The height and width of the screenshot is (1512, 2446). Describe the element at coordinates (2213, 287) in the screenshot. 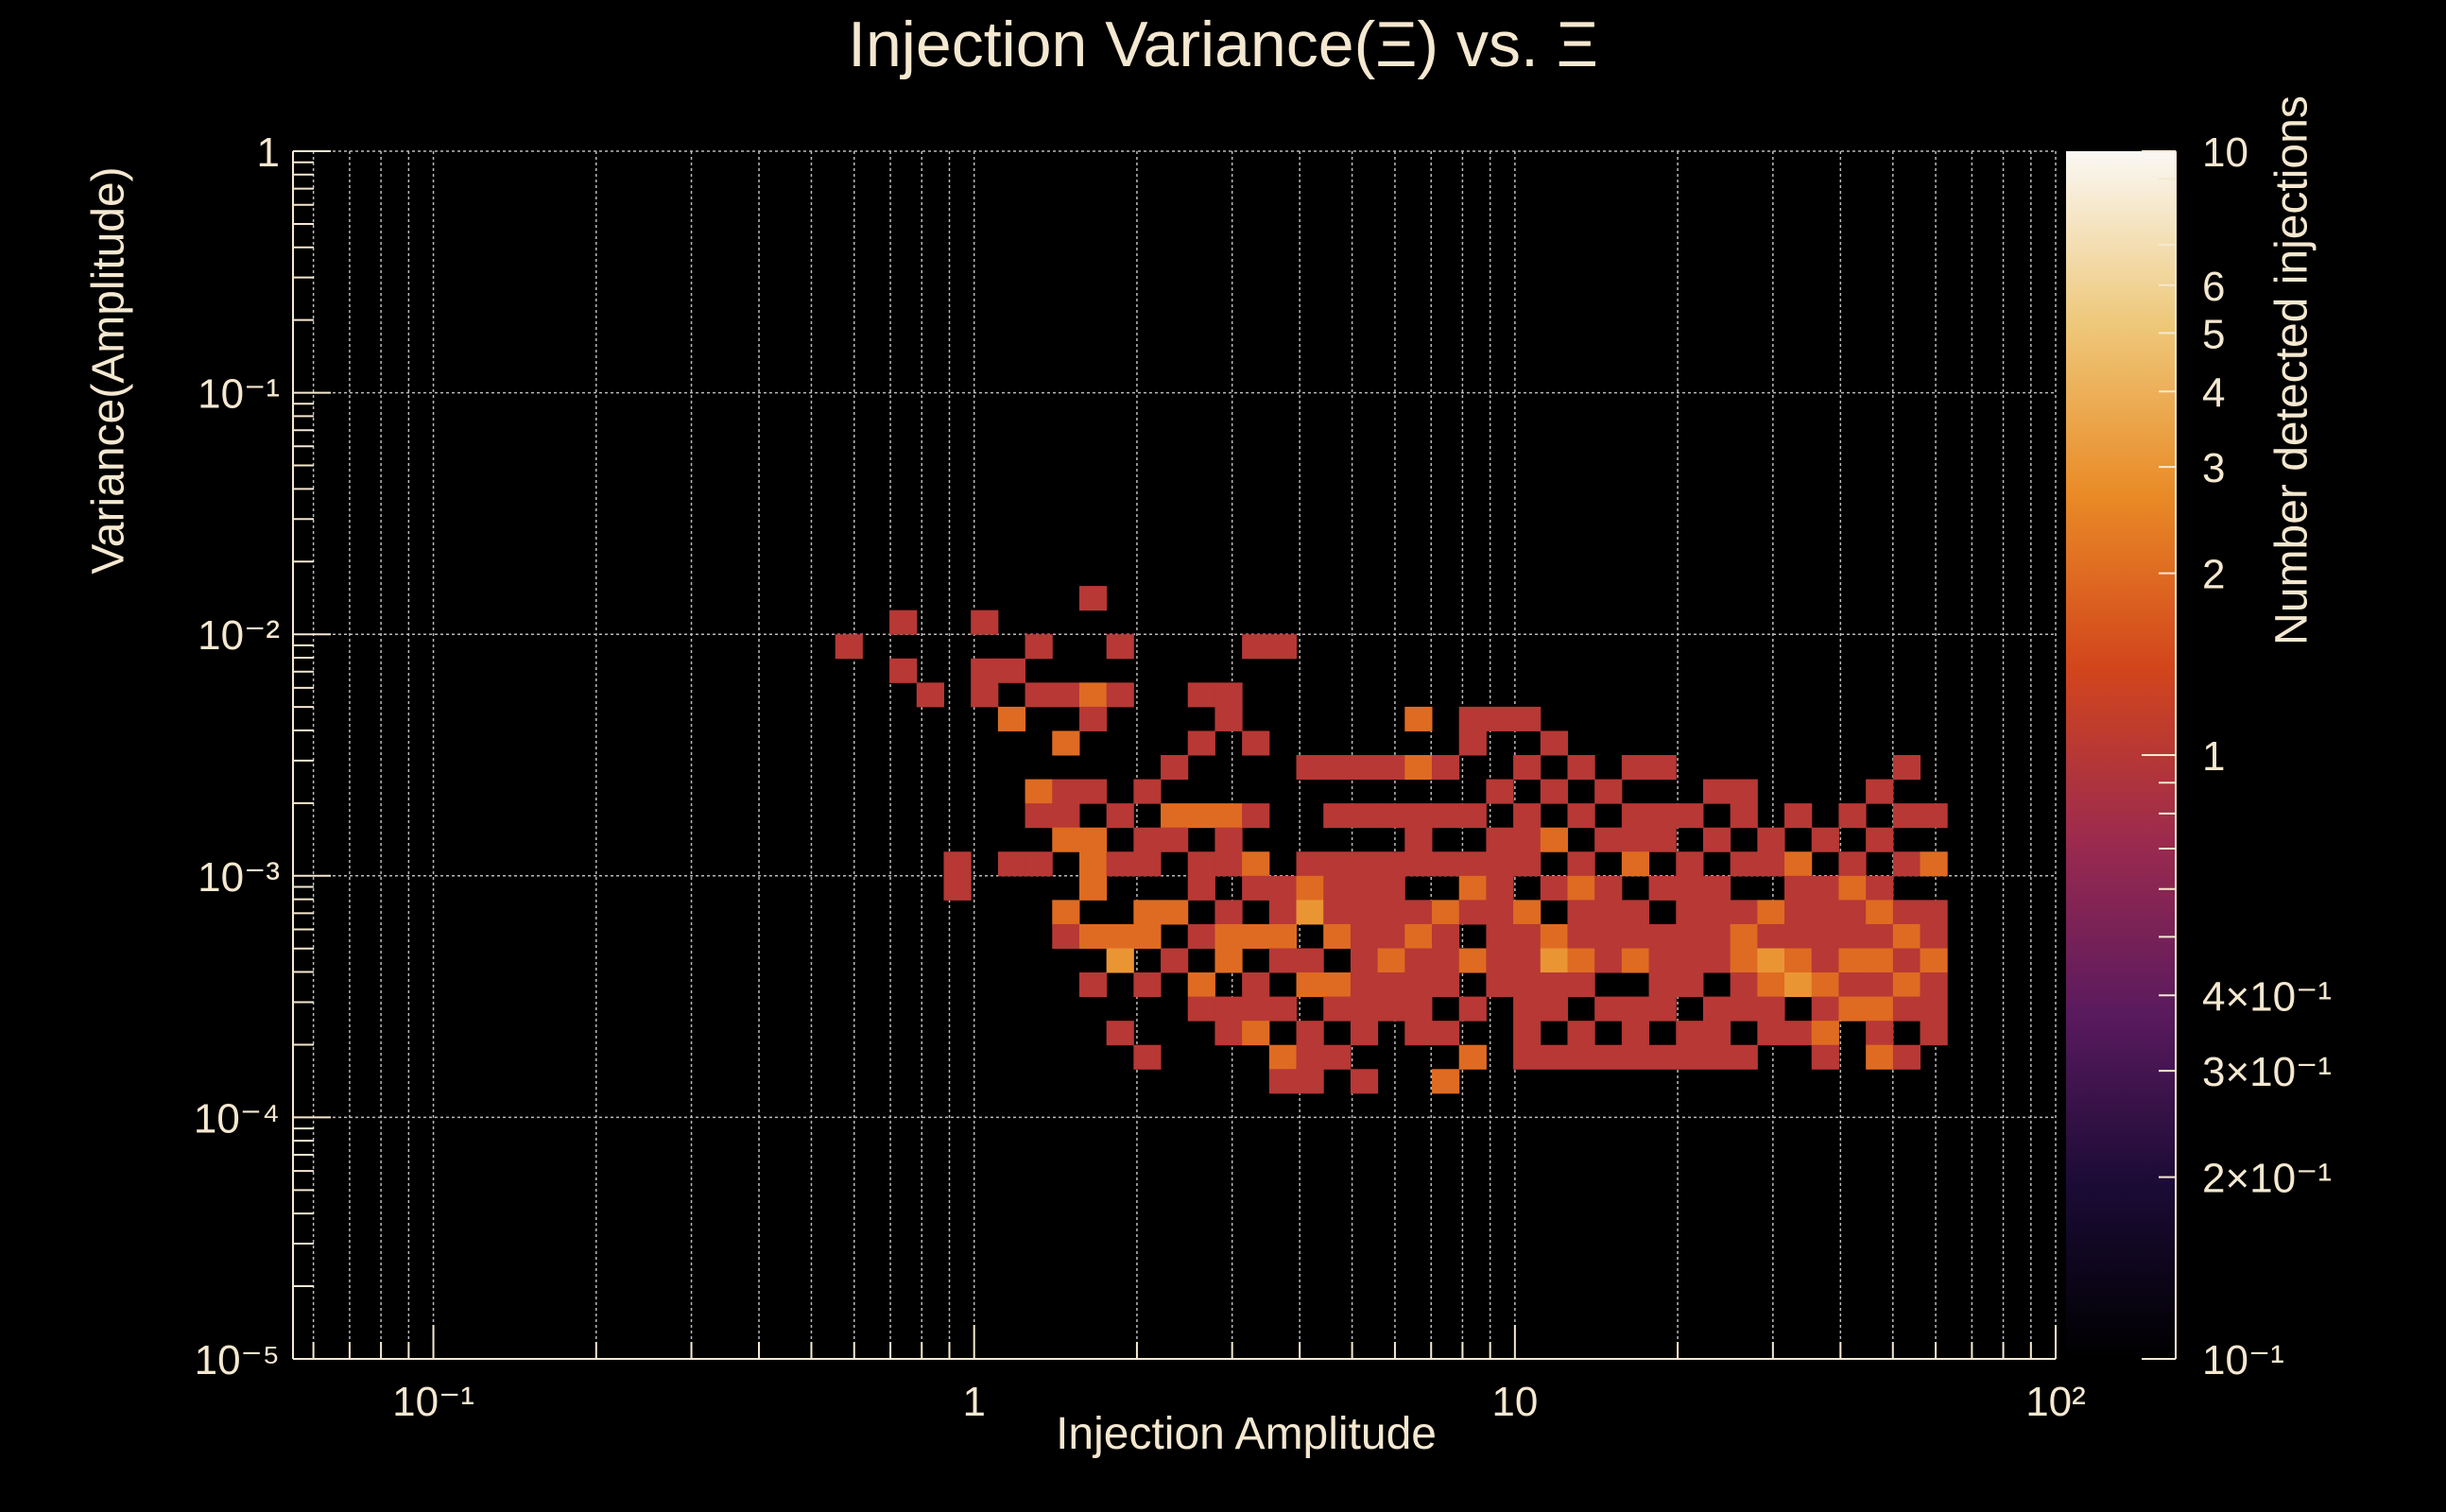

I see `colorbar-tick-label: 6` at that location.